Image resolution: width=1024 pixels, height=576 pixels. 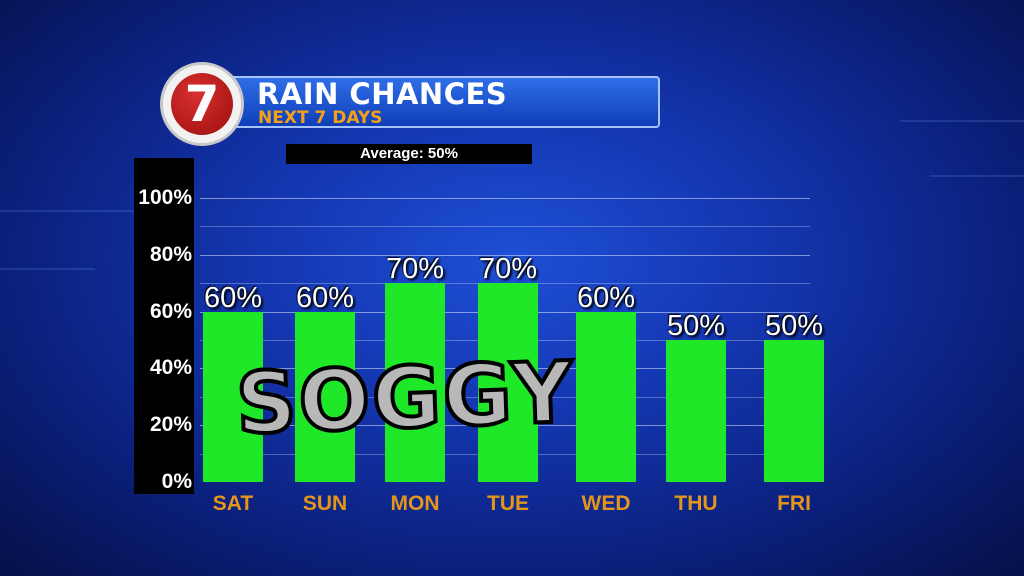 What do you see at coordinates (176, 481) in the screenshot?
I see `y-tick-label: 0%` at bounding box center [176, 481].